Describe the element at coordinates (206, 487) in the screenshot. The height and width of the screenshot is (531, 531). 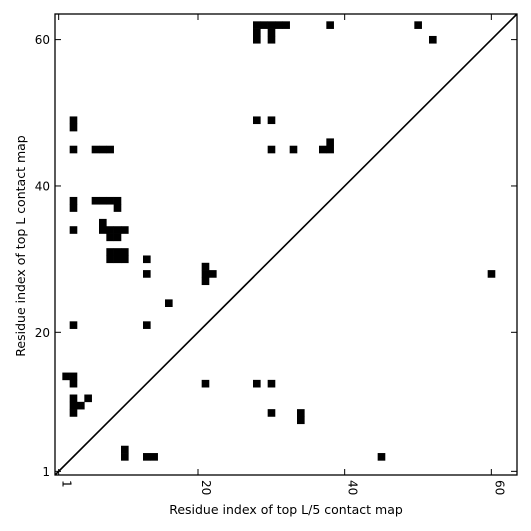
I see `x-tick-label: 20` at that location.